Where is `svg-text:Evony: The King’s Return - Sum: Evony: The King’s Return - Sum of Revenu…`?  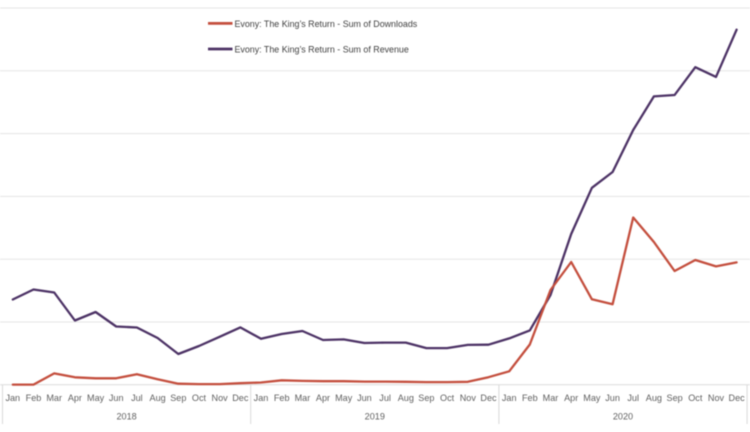
svg-text:Evony: The King’s Return - Sum: Evony: The King’s Return - Sum of Revenu… is located at coordinates (322, 50).